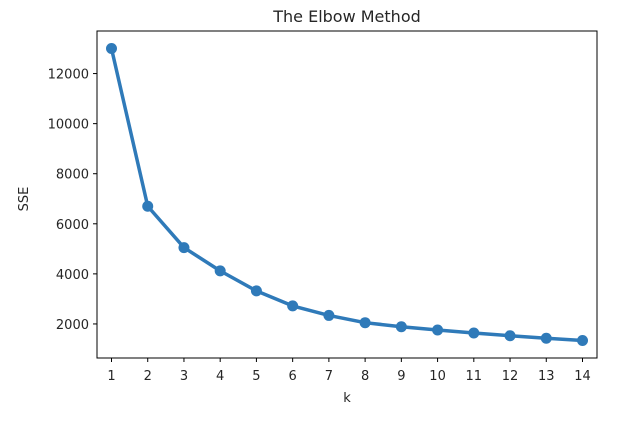  I want to click on x-tick-label: 14, so click(582, 376).